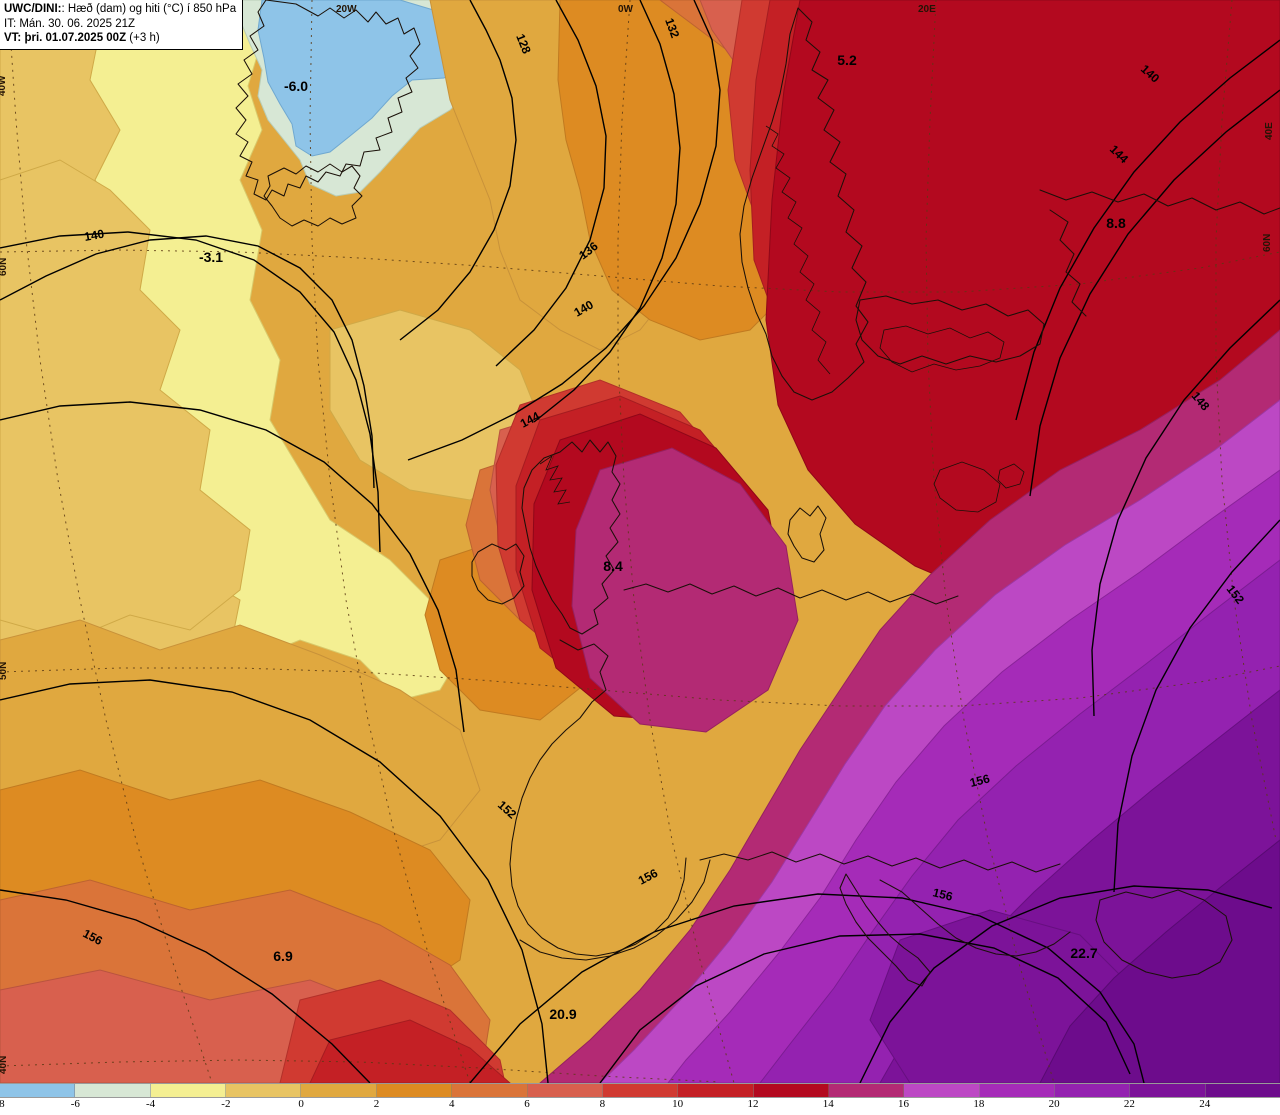 This screenshot has height=1115, width=1280. Describe the element at coordinates (211, 257) in the screenshot. I see `temp-label-2: -3.1` at that location.